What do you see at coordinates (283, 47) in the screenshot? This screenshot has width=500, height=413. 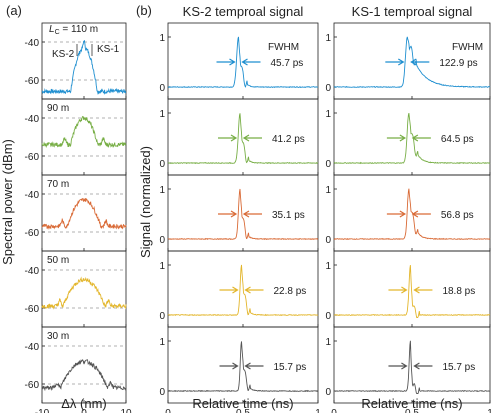 I see `fwhm-label-ks2: FWHM` at bounding box center [283, 47].